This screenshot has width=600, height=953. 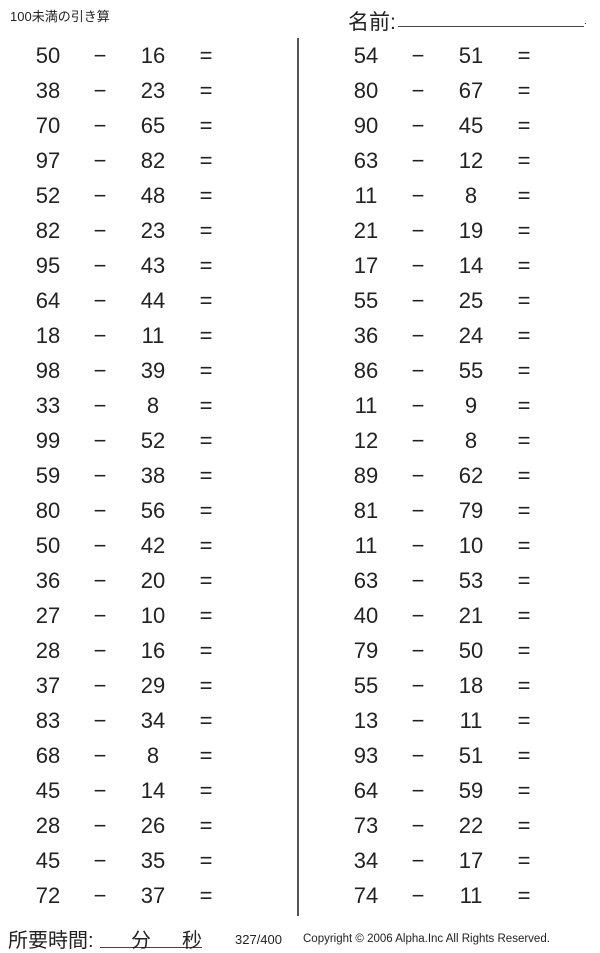 I want to click on subtrahend: 35, so click(x=153, y=860).